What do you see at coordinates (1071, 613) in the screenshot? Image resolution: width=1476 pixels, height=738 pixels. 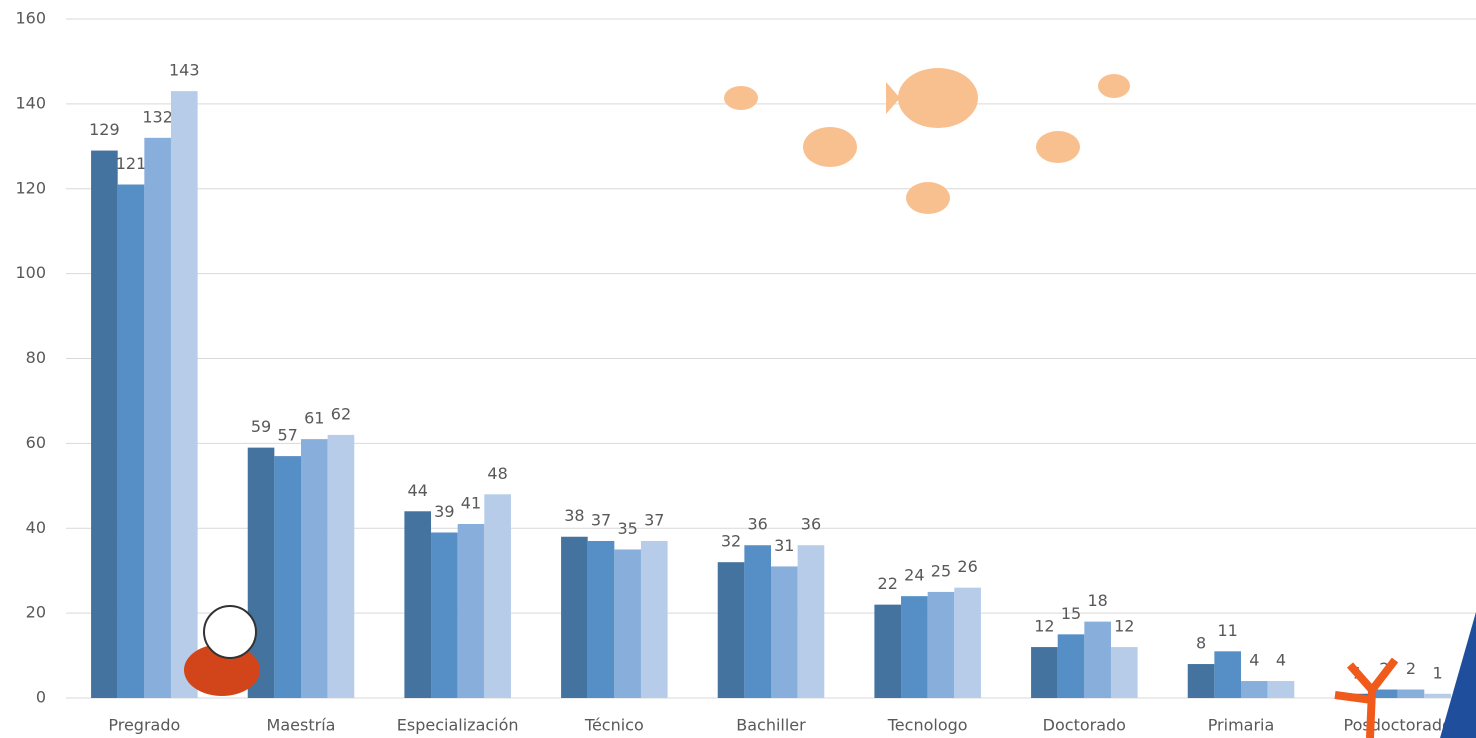 I see `value-label: 15` at bounding box center [1071, 613].